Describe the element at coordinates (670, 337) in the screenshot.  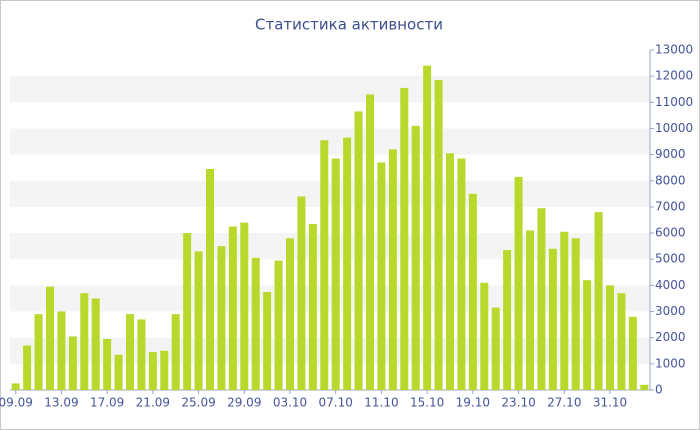
I see `y-tick-label: 2000` at that location.